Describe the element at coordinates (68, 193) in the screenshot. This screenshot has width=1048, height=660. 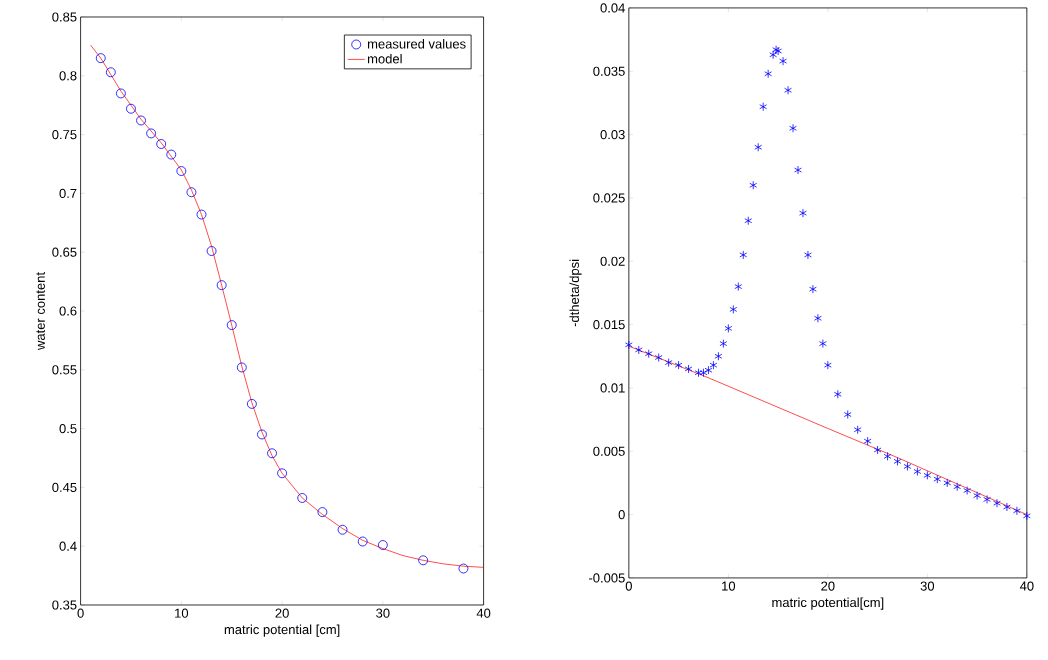
I see `y-tick-label: 0.7` at that location.